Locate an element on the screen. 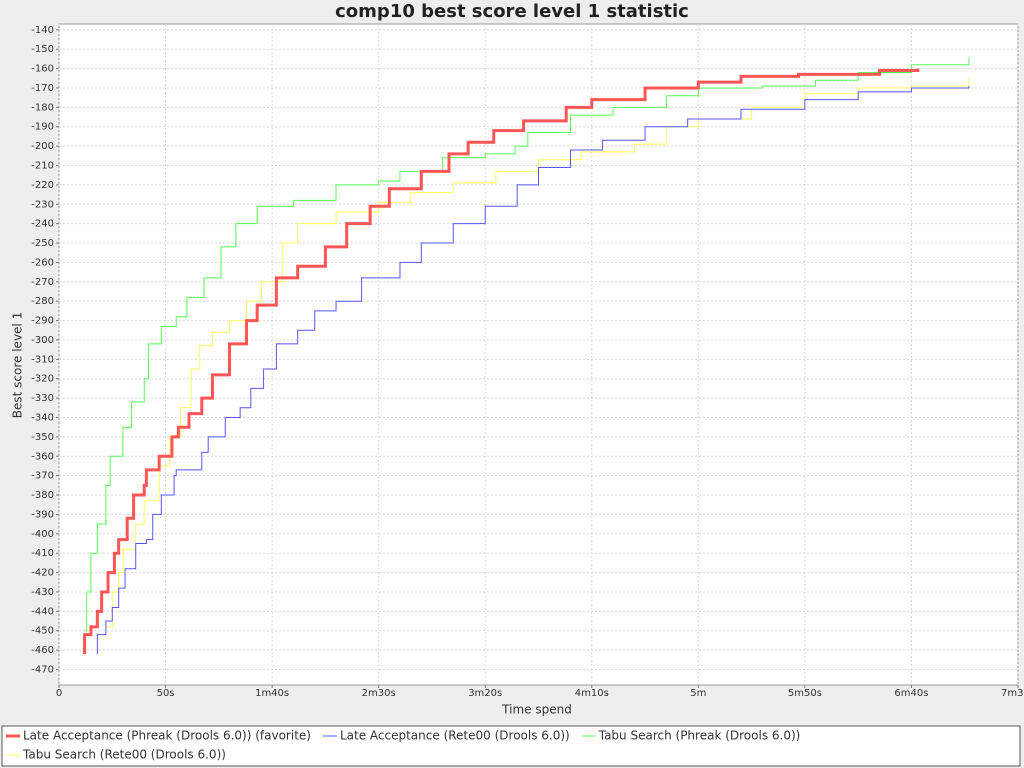 The image size is (1024, 768). legend-box is located at coordinates (511, 746).